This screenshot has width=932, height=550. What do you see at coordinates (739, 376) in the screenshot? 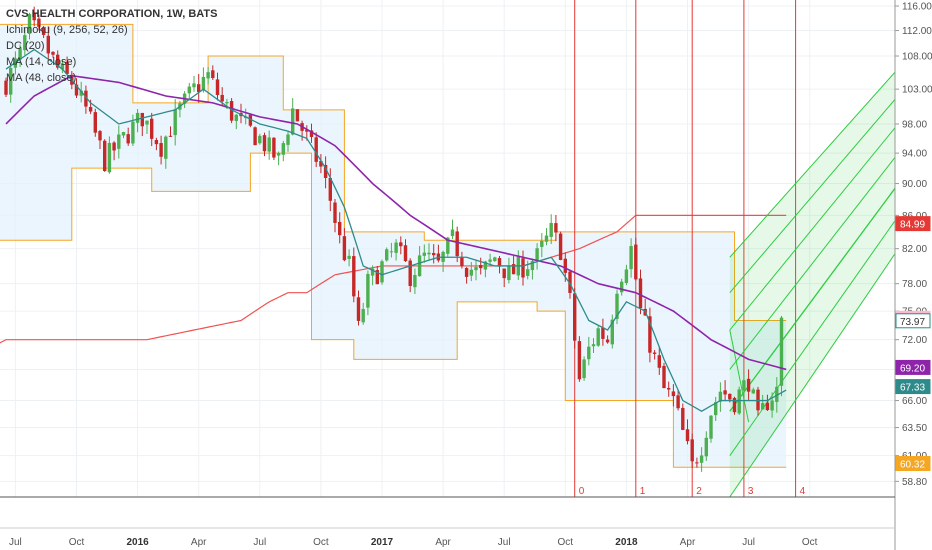
I see `pitchfork-base` at bounding box center [739, 376].